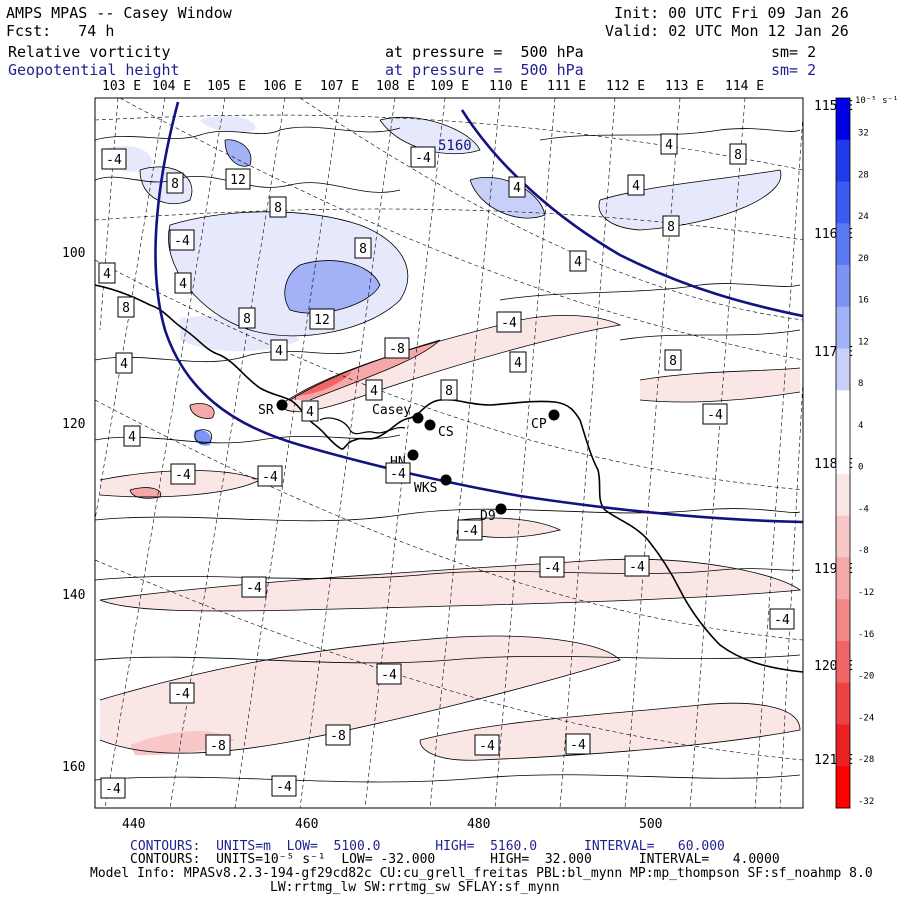 The image size is (900, 900). I want to click on x-tick-500: 500, so click(650, 824).